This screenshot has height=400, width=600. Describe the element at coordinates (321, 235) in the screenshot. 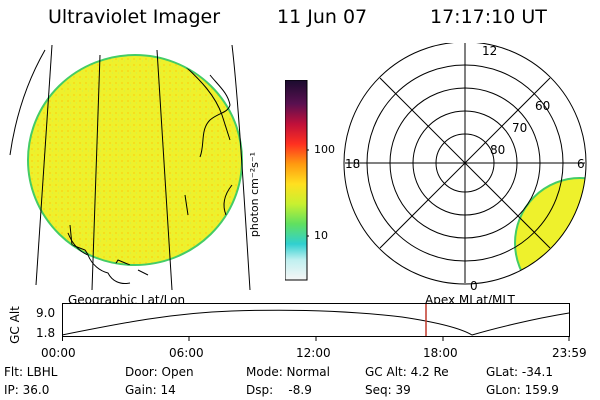

I see `colorbar-tick-10: 10` at that location.